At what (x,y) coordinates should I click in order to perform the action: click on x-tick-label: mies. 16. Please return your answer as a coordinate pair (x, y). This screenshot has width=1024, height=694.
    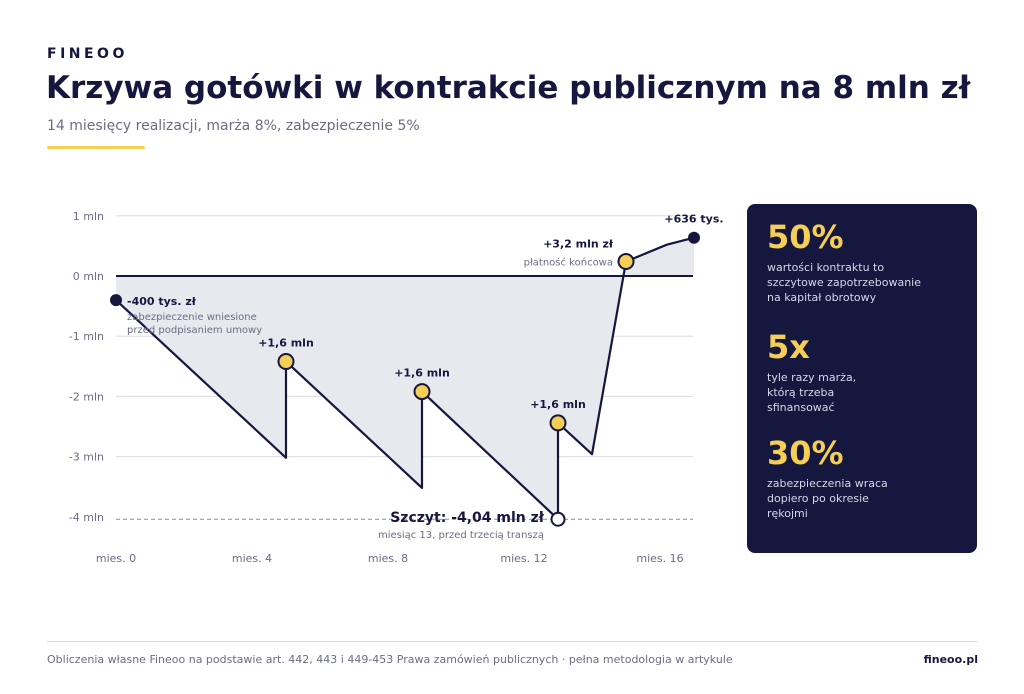
    Looking at the image, I should click on (659, 558).